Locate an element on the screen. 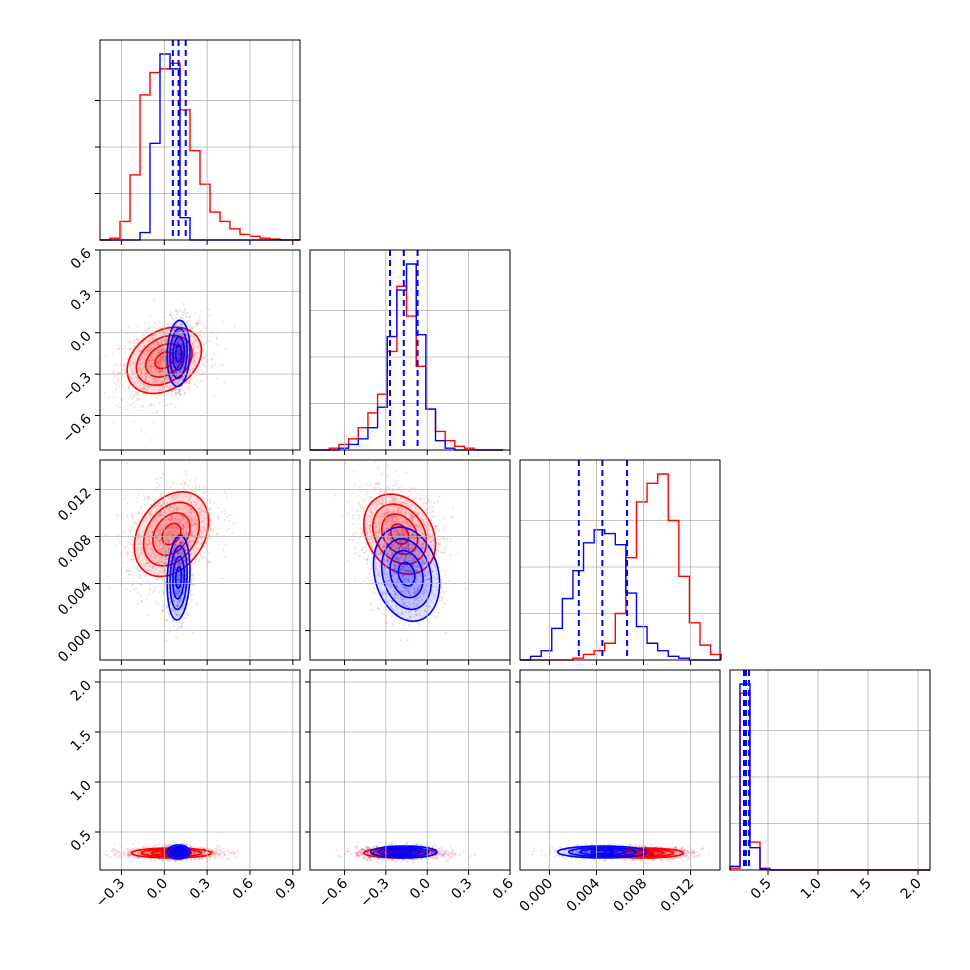 The height and width of the screenshot is (970, 970). scatter-panel is located at coordinates (175, 551).